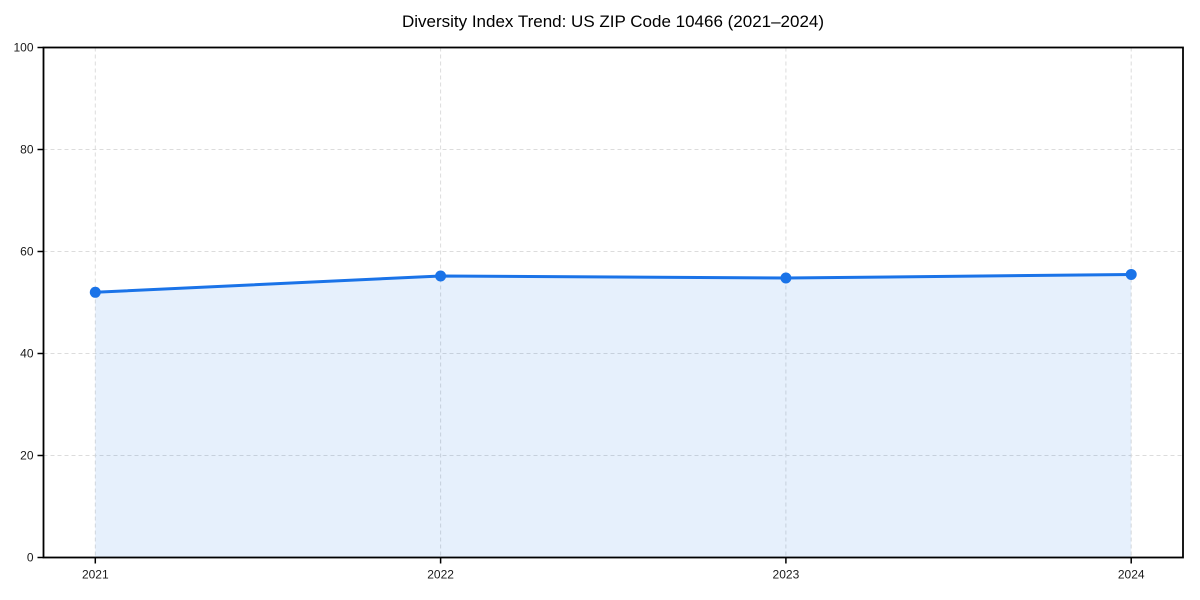 The height and width of the screenshot is (600, 1200). Describe the element at coordinates (613, 283) in the screenshot. I see `trend-line` at that location.